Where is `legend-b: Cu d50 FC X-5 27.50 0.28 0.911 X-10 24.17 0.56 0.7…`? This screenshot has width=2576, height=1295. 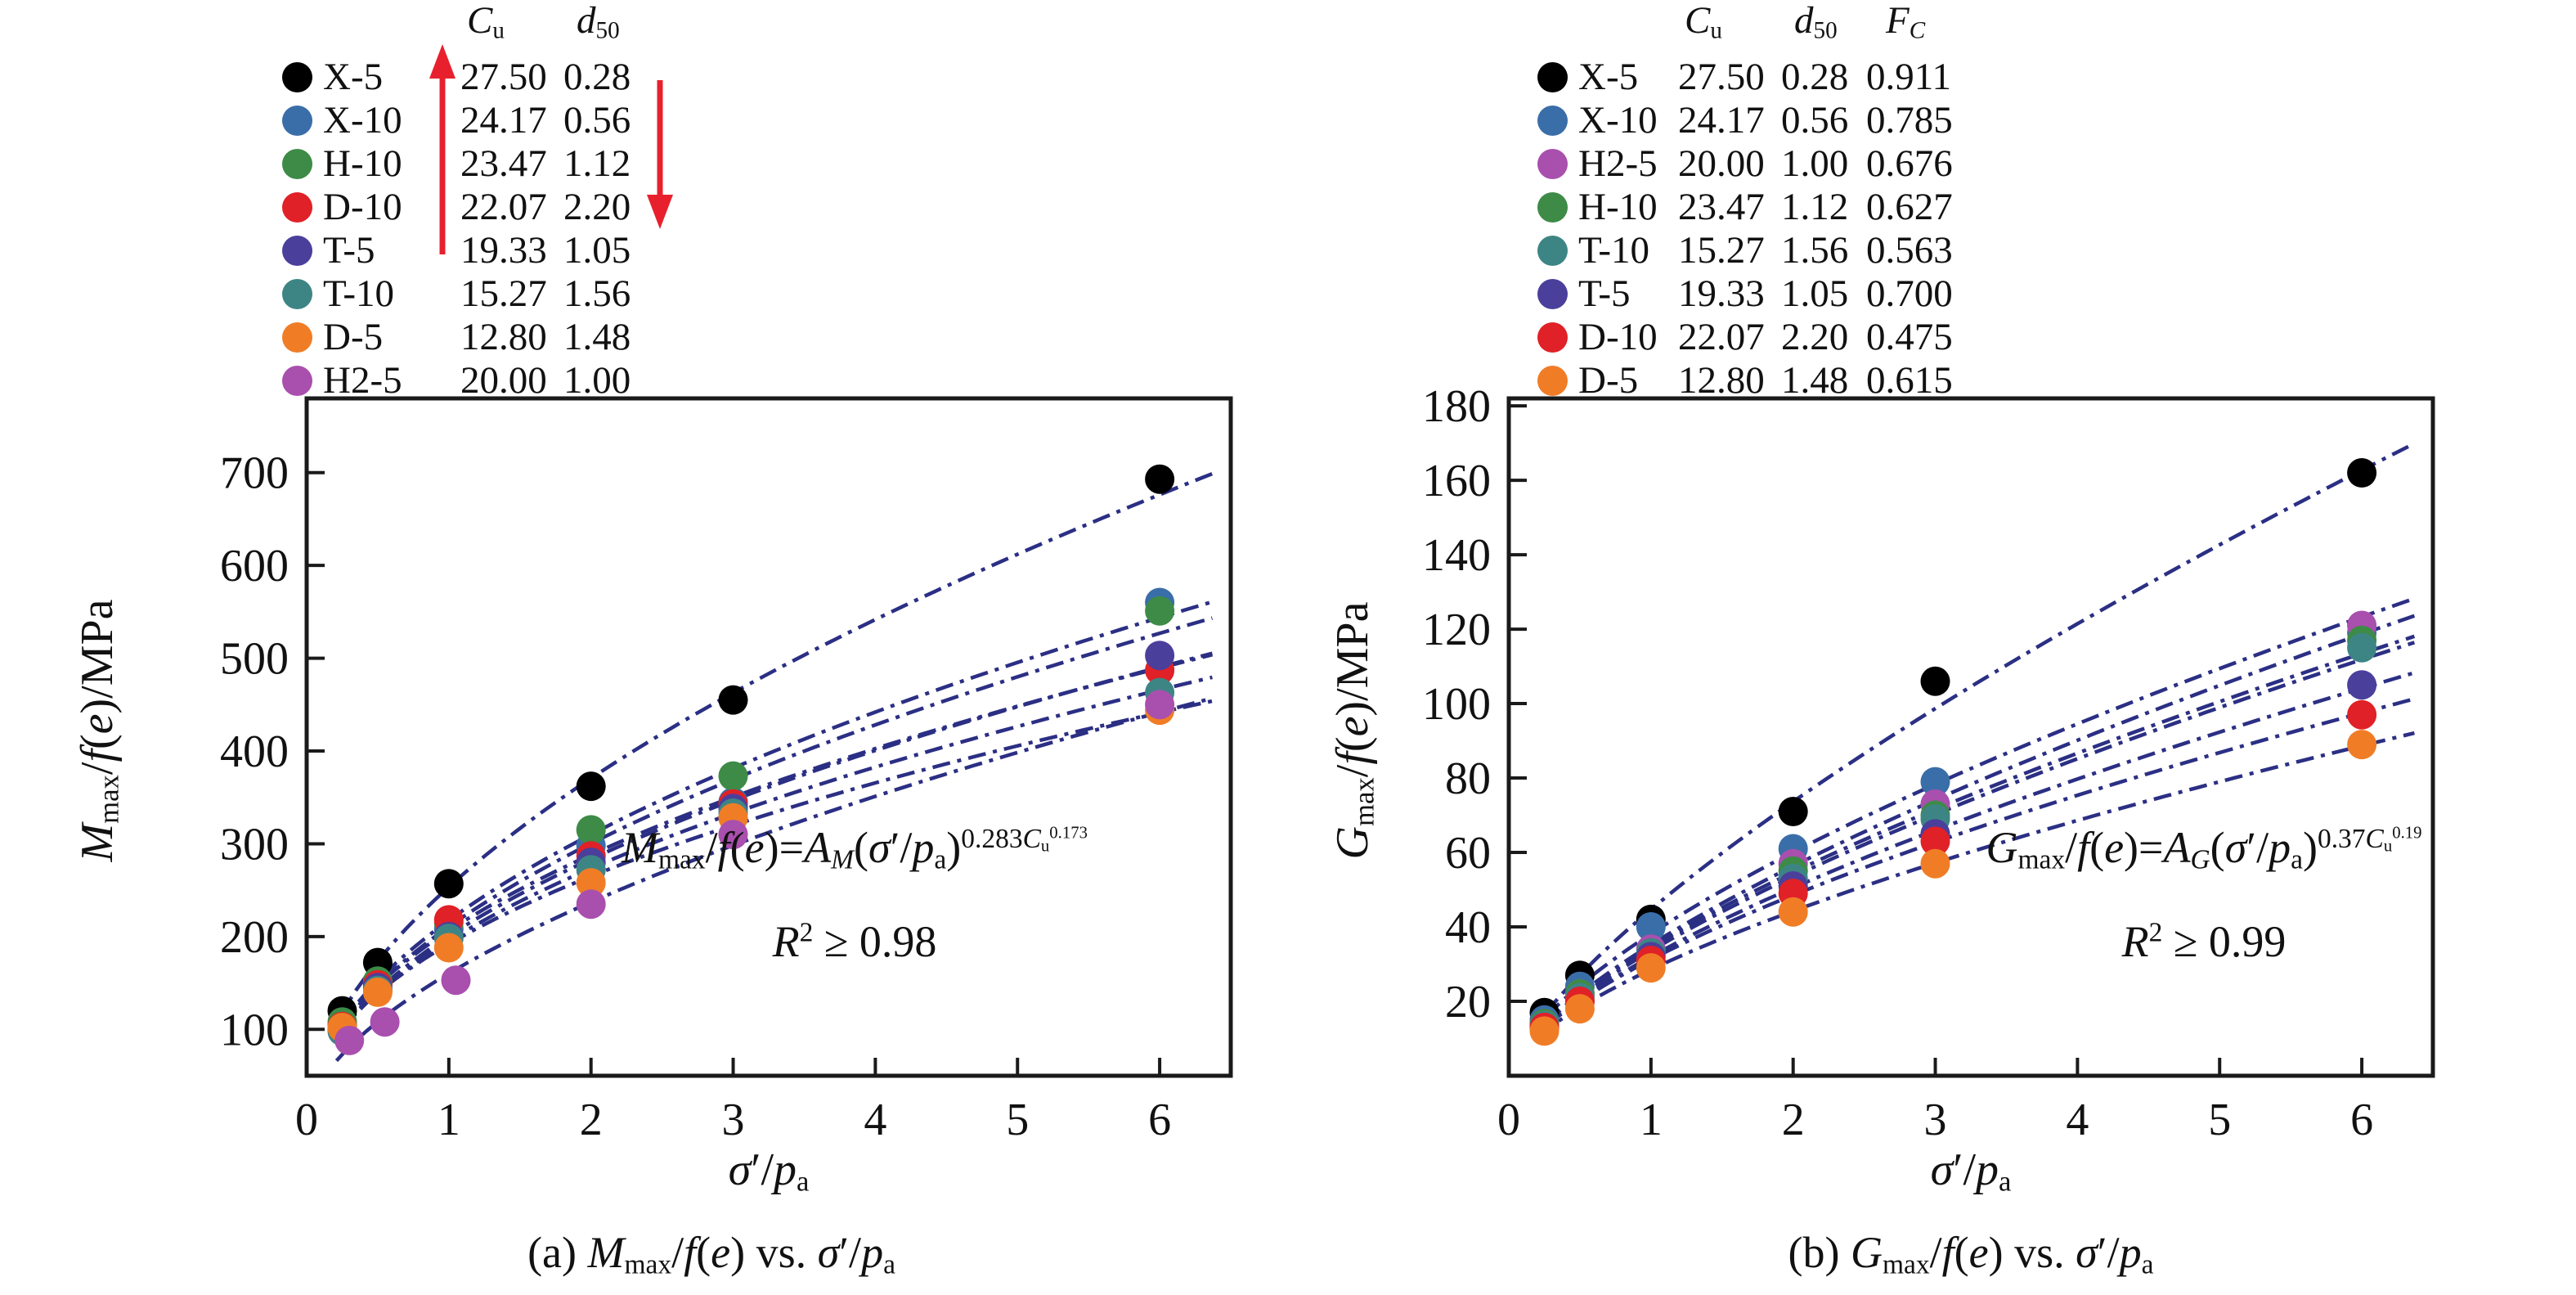 legend-b: Cu d50 FC X-5 27.50 0.28 0.911 X-10 24.17 0.56 0.7… is located at coordinates (1762, 201).